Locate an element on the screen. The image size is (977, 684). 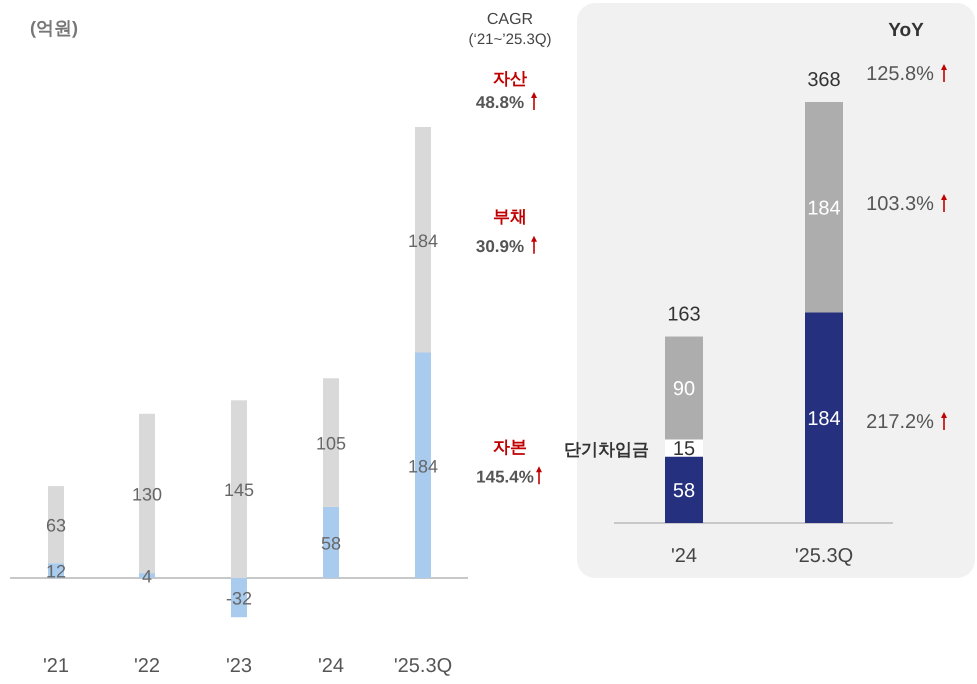
annotation: 103.3% is located at coordinates (900, 204).